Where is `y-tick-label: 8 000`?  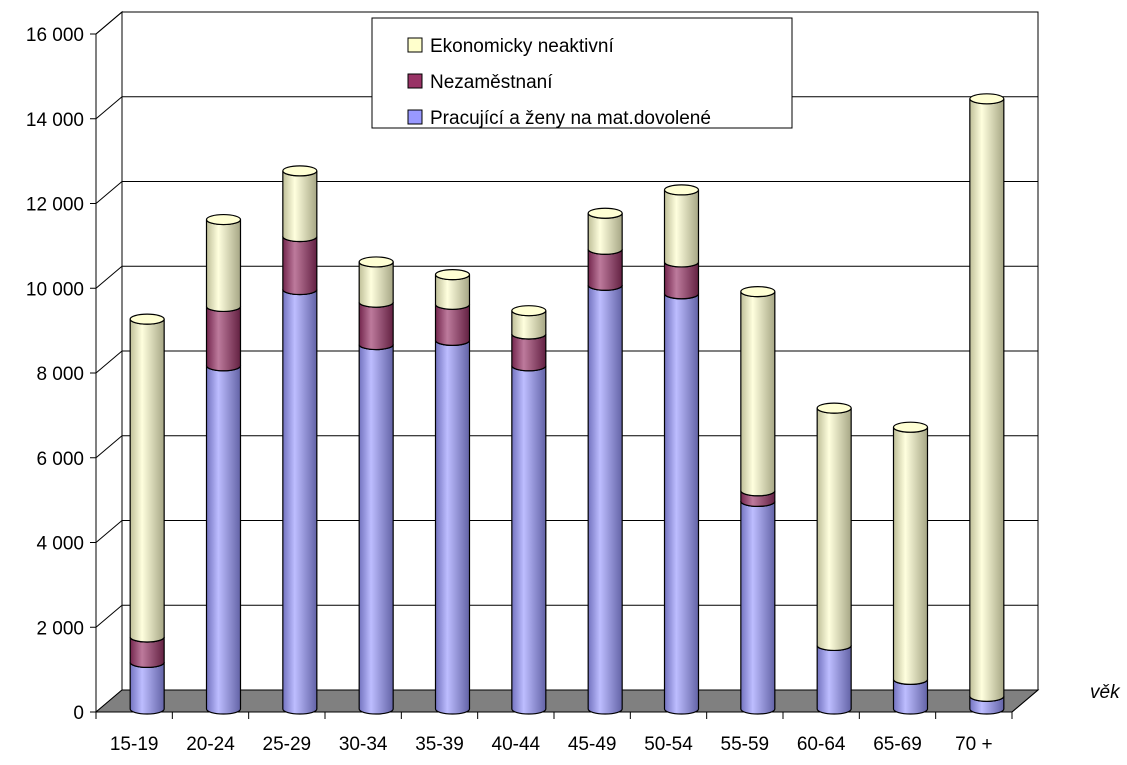 y-tick-label: 8 000 is located at coordinates (60, 374).